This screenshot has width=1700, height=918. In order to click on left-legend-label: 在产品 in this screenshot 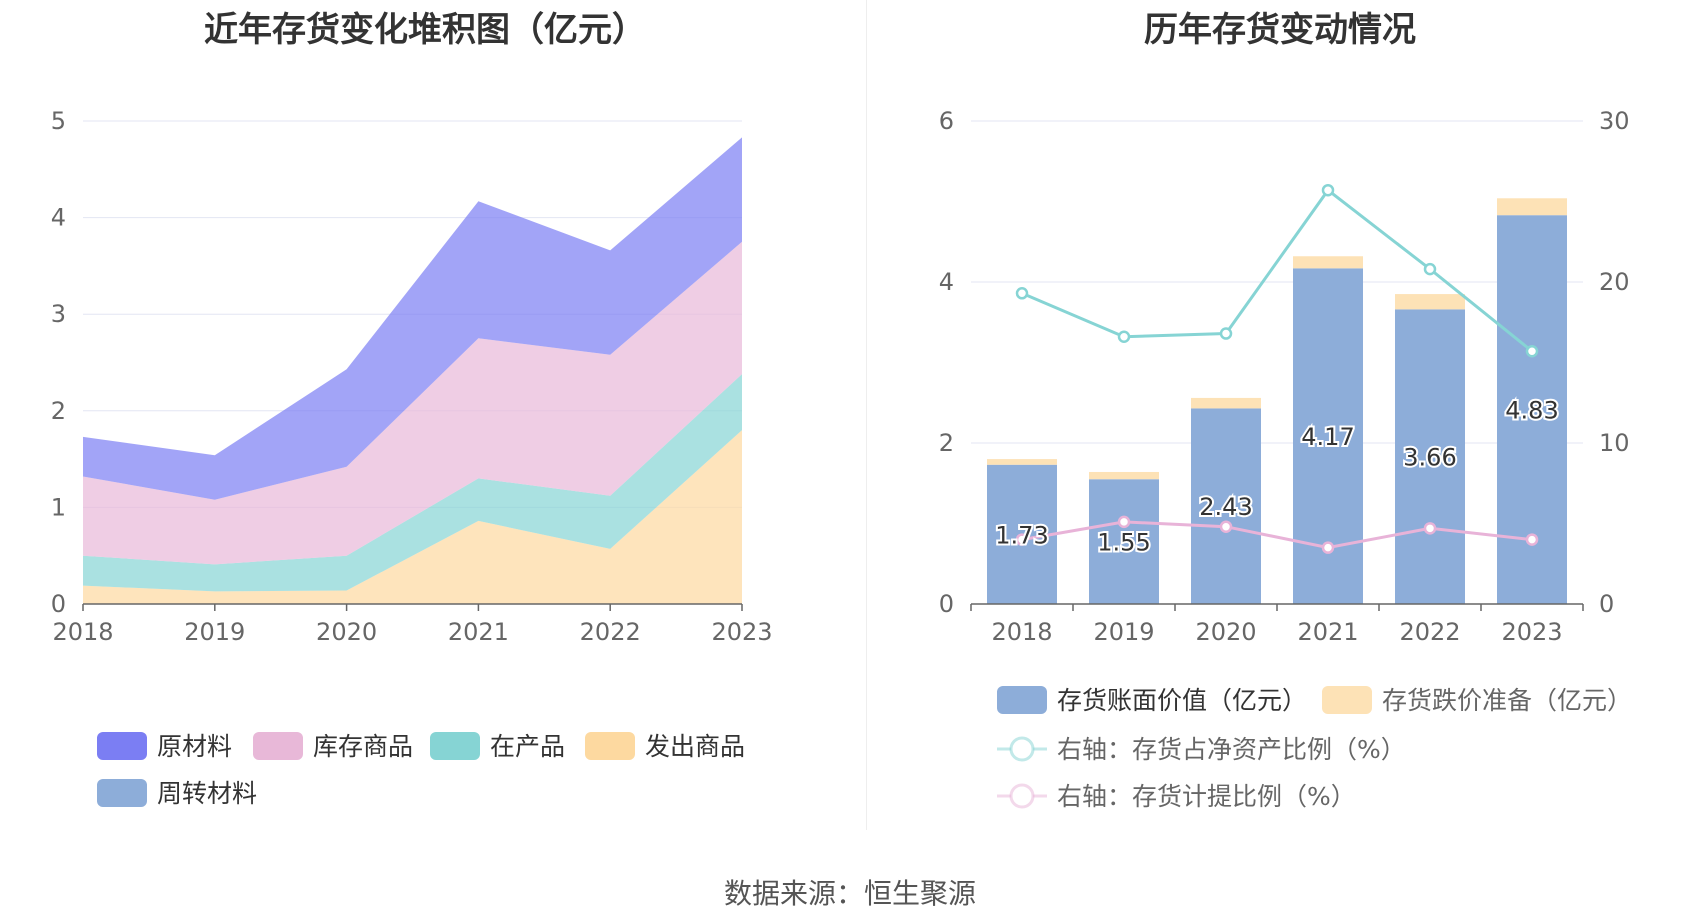, I will do `click(527, 746)`.